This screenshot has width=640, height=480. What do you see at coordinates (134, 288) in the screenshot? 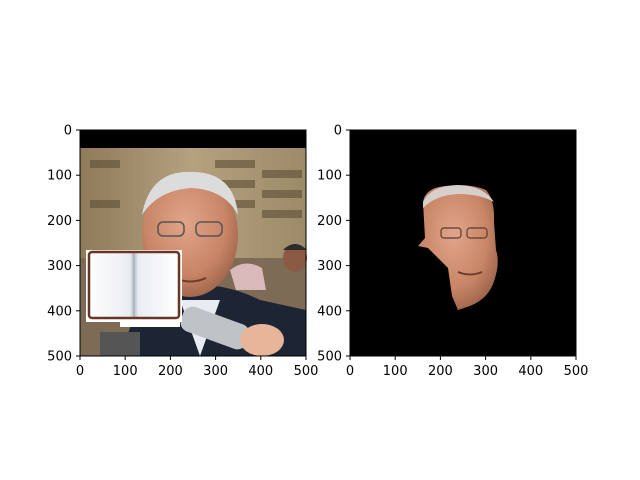
I see `book-overlay` at bounding box center [134, 288].